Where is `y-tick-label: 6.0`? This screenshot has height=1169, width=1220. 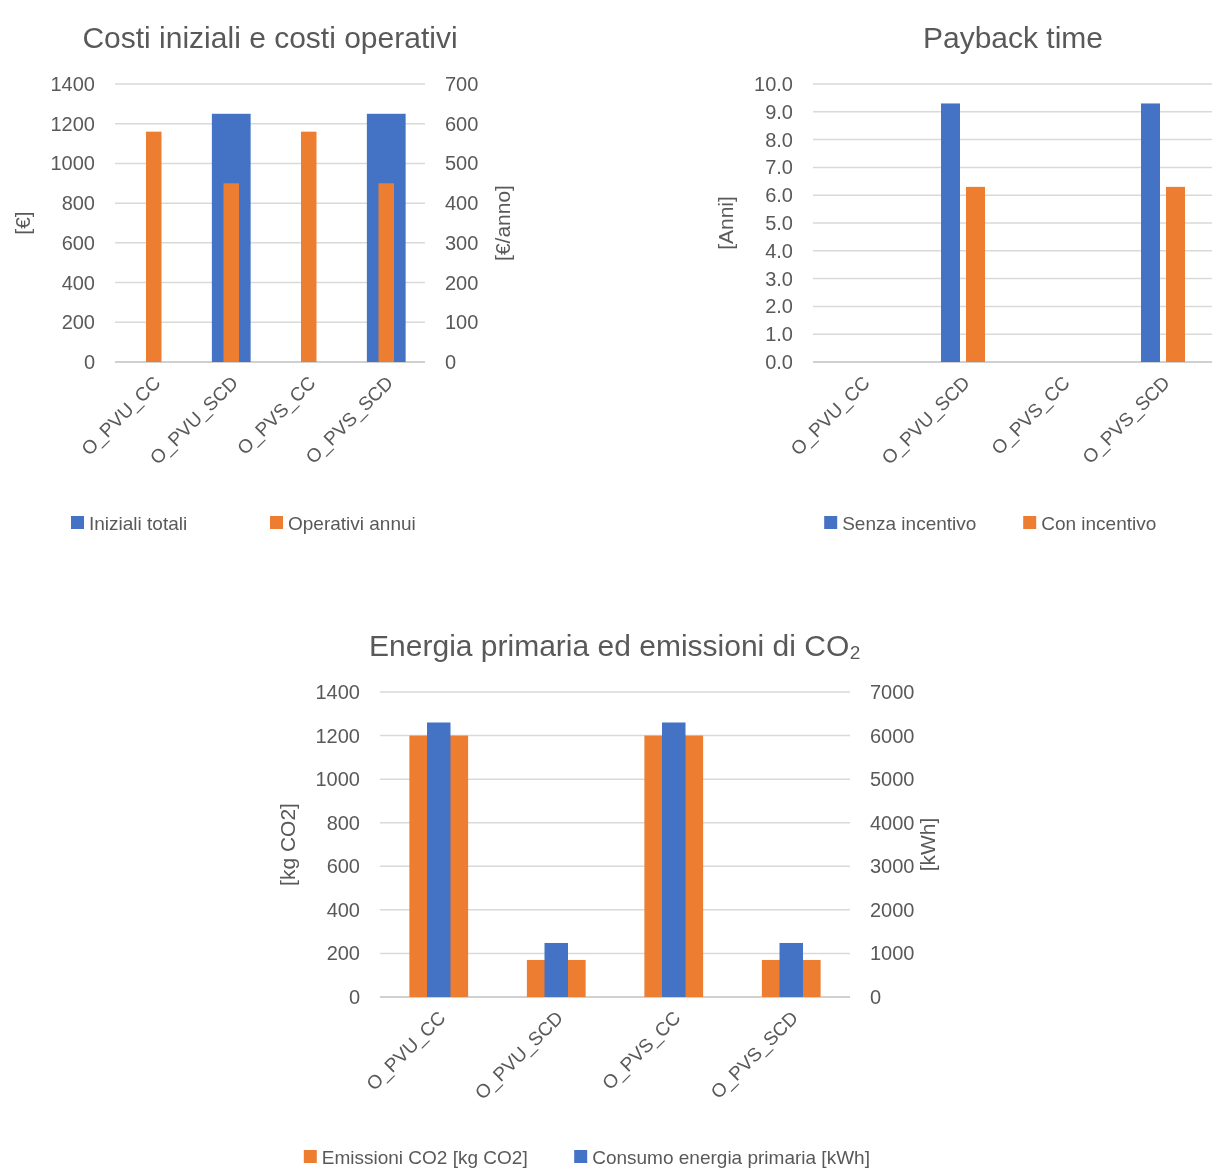
y-tick-label: 6.0 is located at coordinates (779, 195).